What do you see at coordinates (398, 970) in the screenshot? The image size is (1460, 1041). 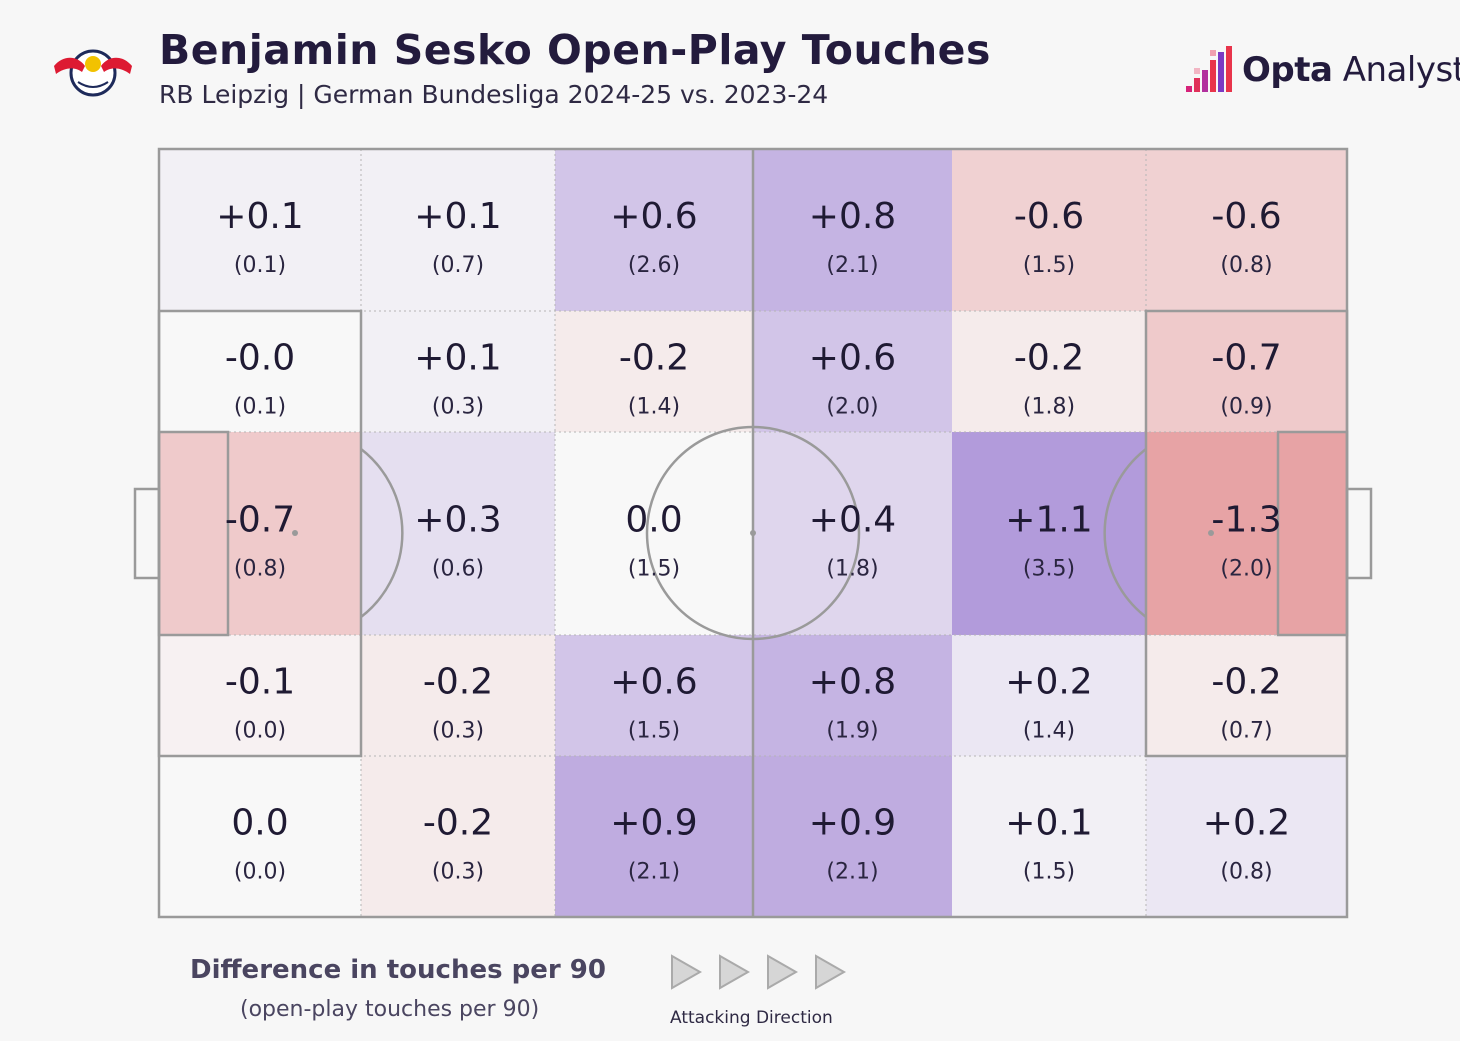 I see `legend-title: Difference in touches per 90` at bounding box center [398, 970].